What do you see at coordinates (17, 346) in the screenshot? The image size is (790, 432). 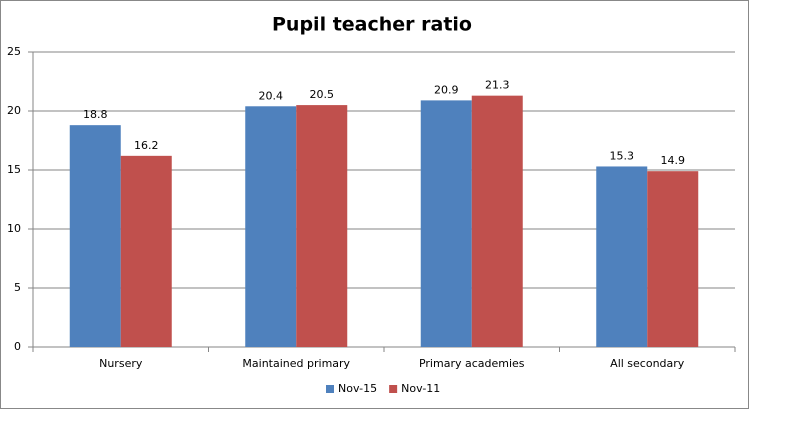 I see `y-tick-label: 0` at bounding box center [17, 346].